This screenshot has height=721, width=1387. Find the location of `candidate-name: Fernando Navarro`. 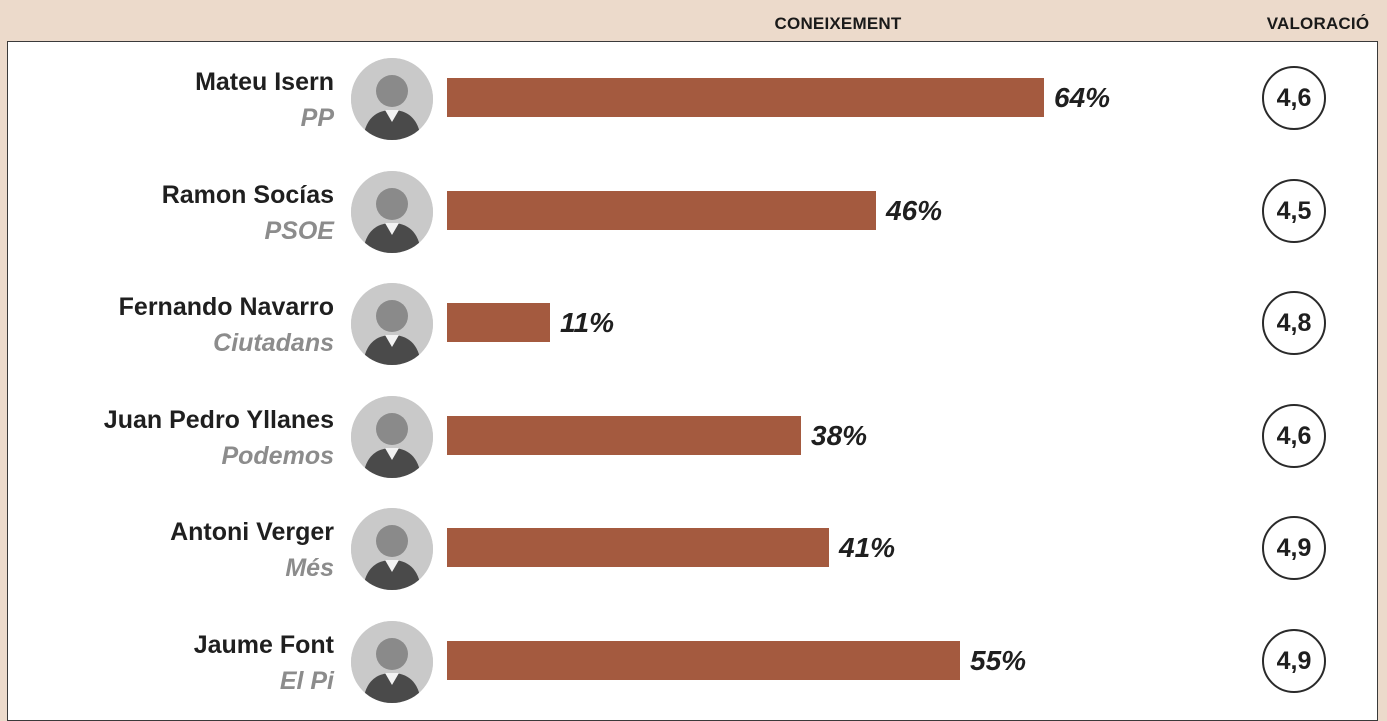

candidate-name: Fernando Navarro is located at coordinates (226, 307).